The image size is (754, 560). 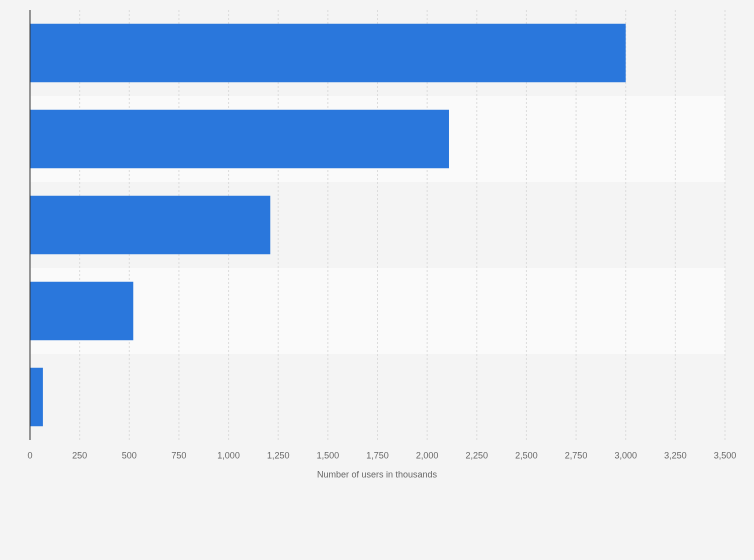 What do you see at coordinates (129, 455) in the screenshot?
I see `x-tick-label: 500` at bounding box center [129, 455].